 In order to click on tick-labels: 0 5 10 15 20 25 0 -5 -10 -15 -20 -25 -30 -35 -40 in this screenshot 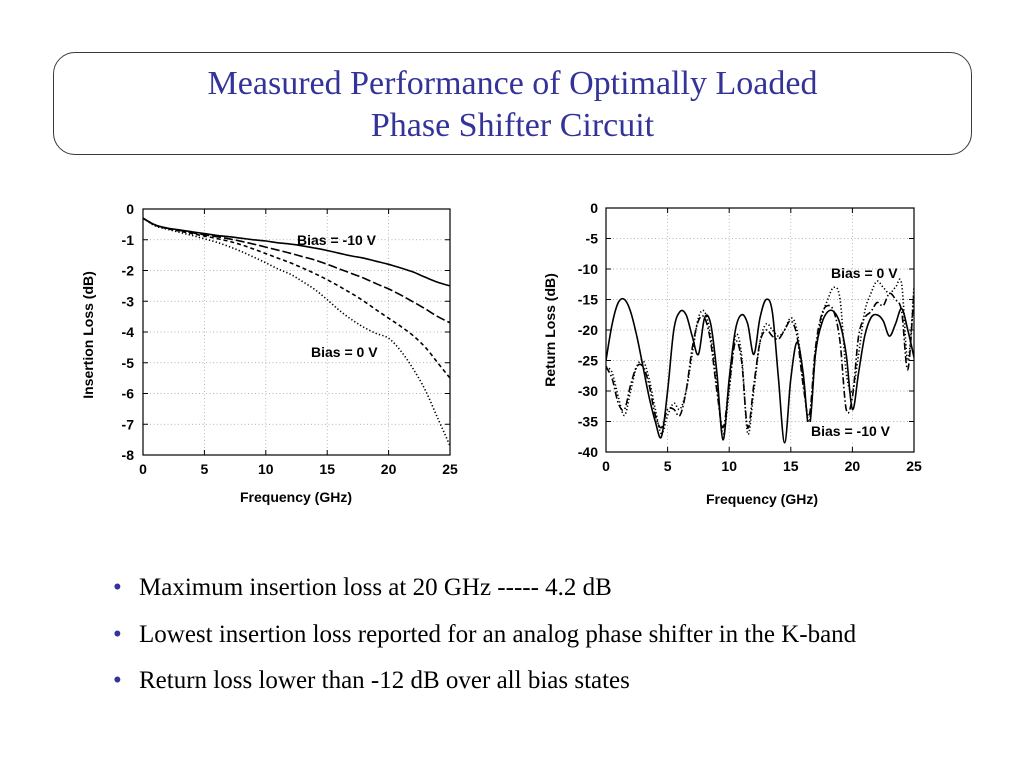, I will do `click(750, 337)`.